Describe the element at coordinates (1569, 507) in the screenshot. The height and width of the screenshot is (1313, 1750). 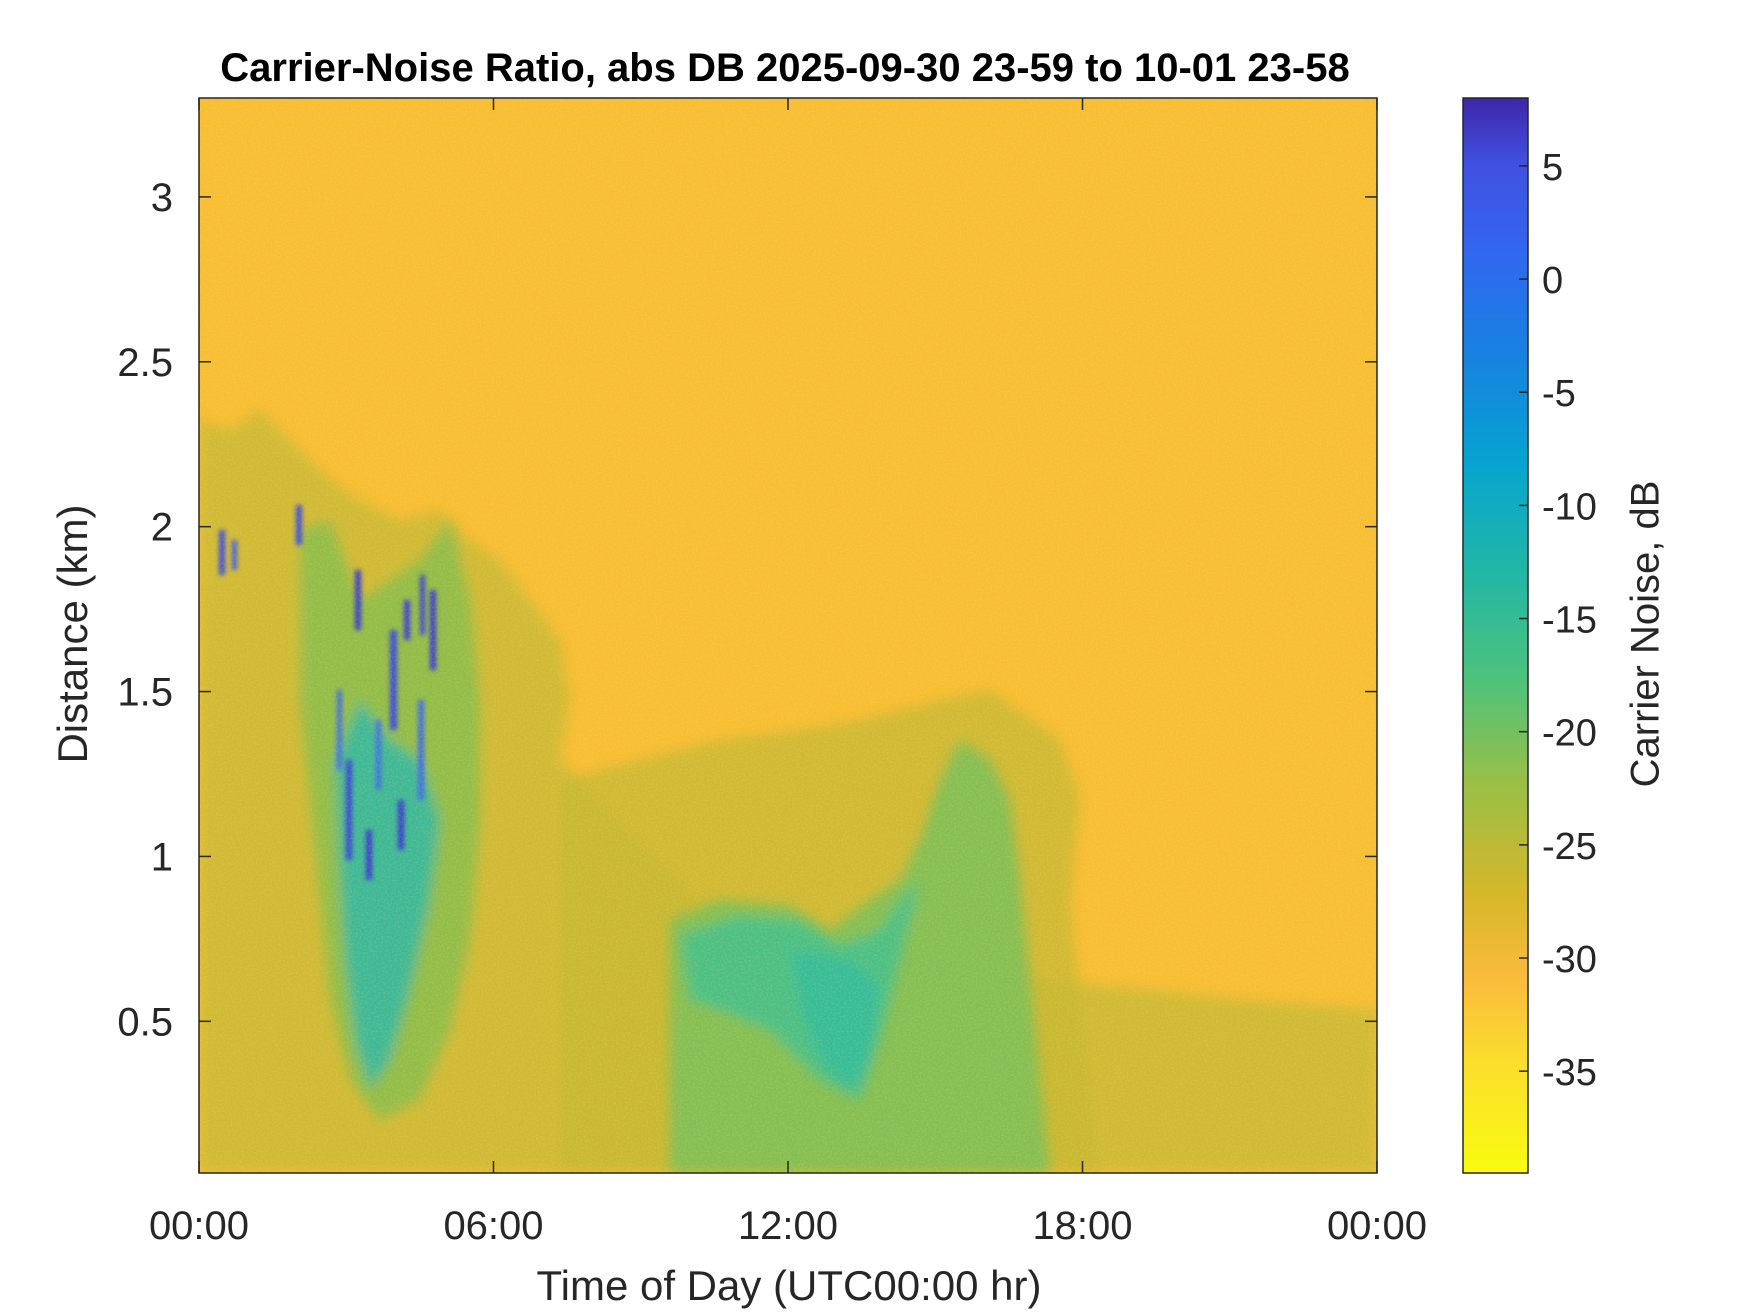
I see `colorbar-tick-label: -10` at that location.